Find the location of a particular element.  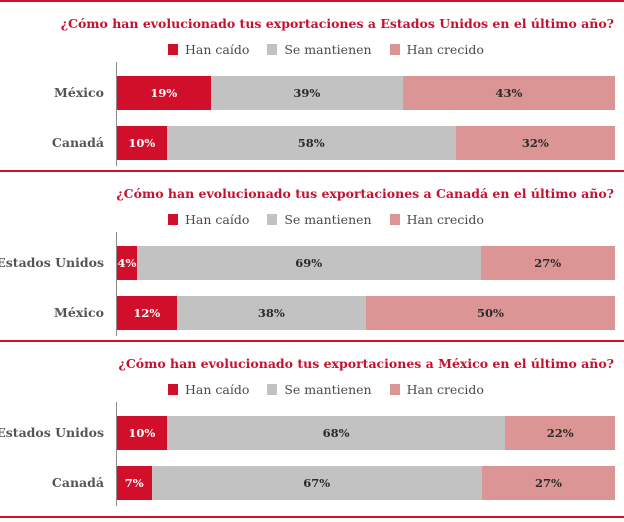

bar-segment-grown: 43% is located at coordinates (508, 93).